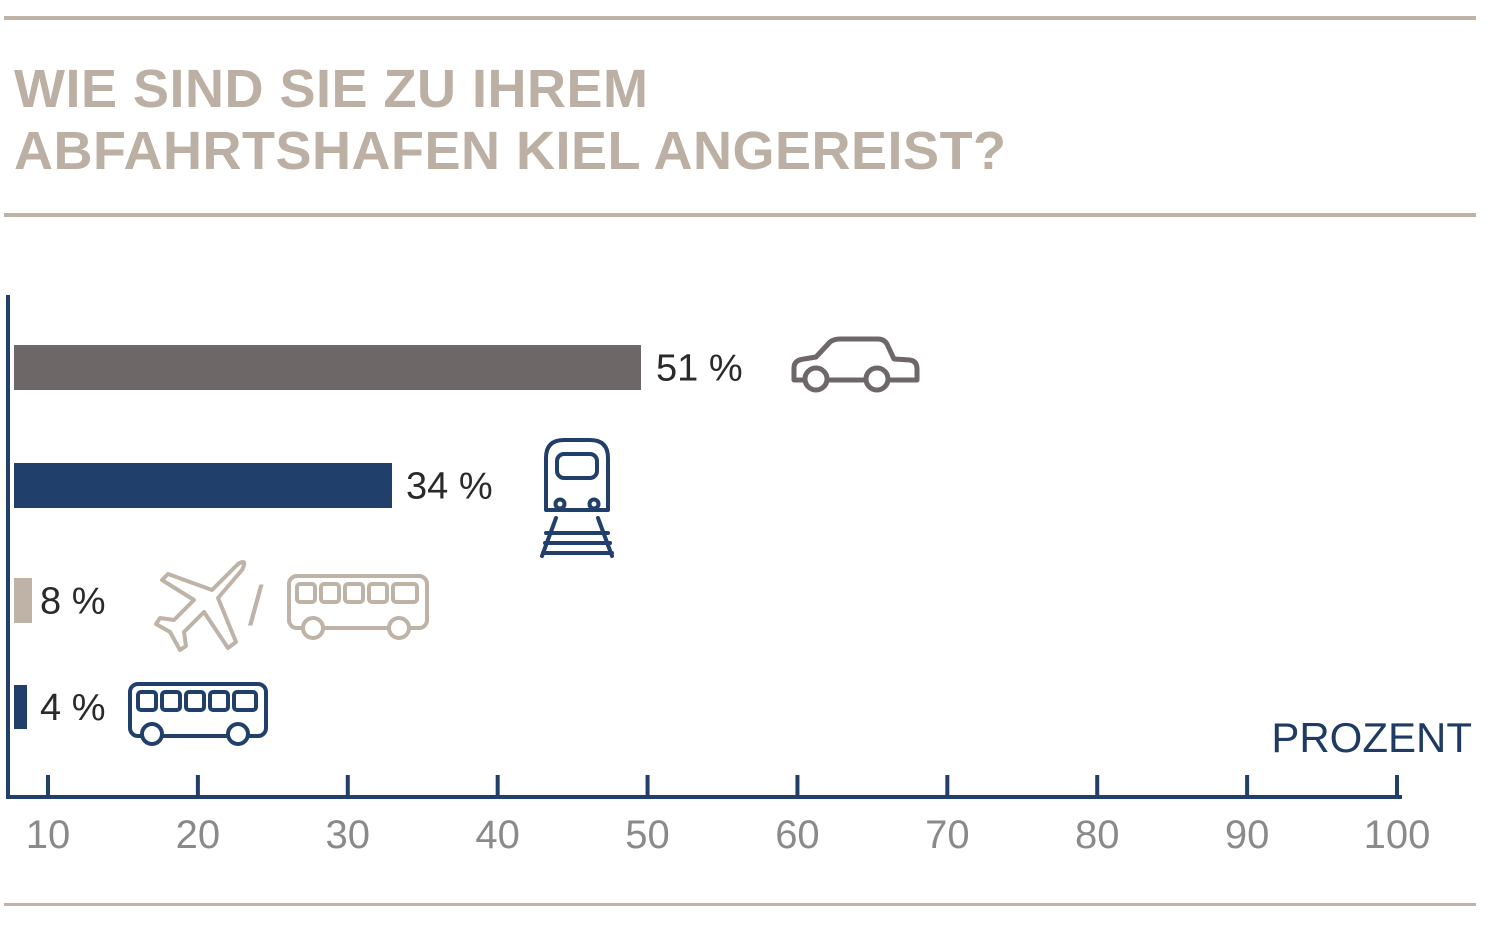 The height and width of the screenshot is (939, 1500). Describe the element at coordinates (72, 708) in the screenshot. I see `bar-value-label: 4 %` at that location.